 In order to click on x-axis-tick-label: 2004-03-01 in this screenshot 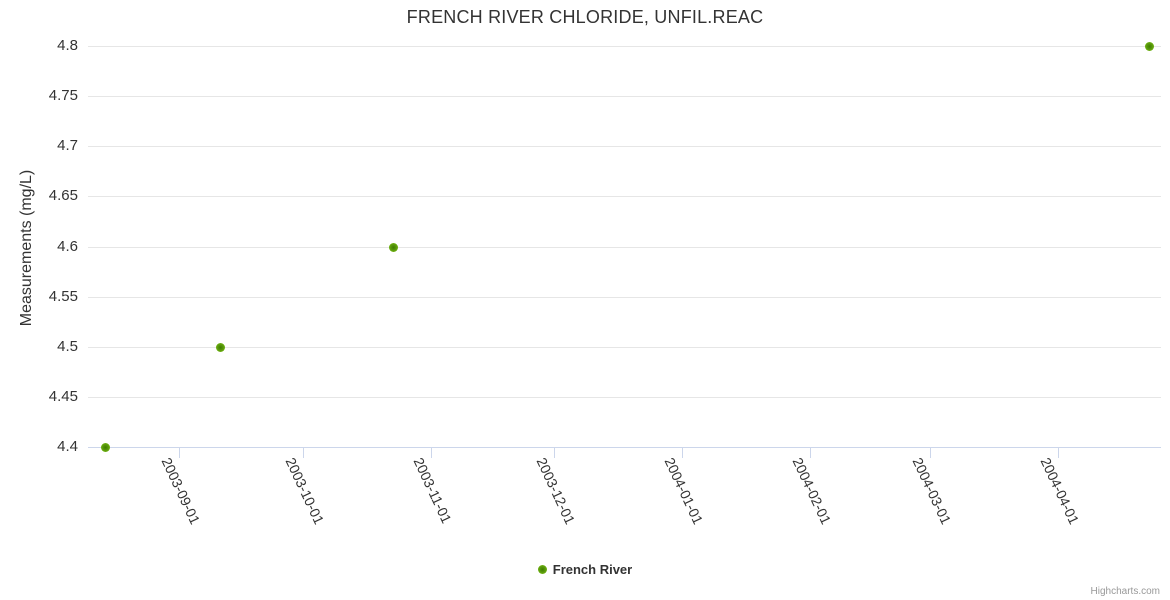, I will do `click(932, 491)`.